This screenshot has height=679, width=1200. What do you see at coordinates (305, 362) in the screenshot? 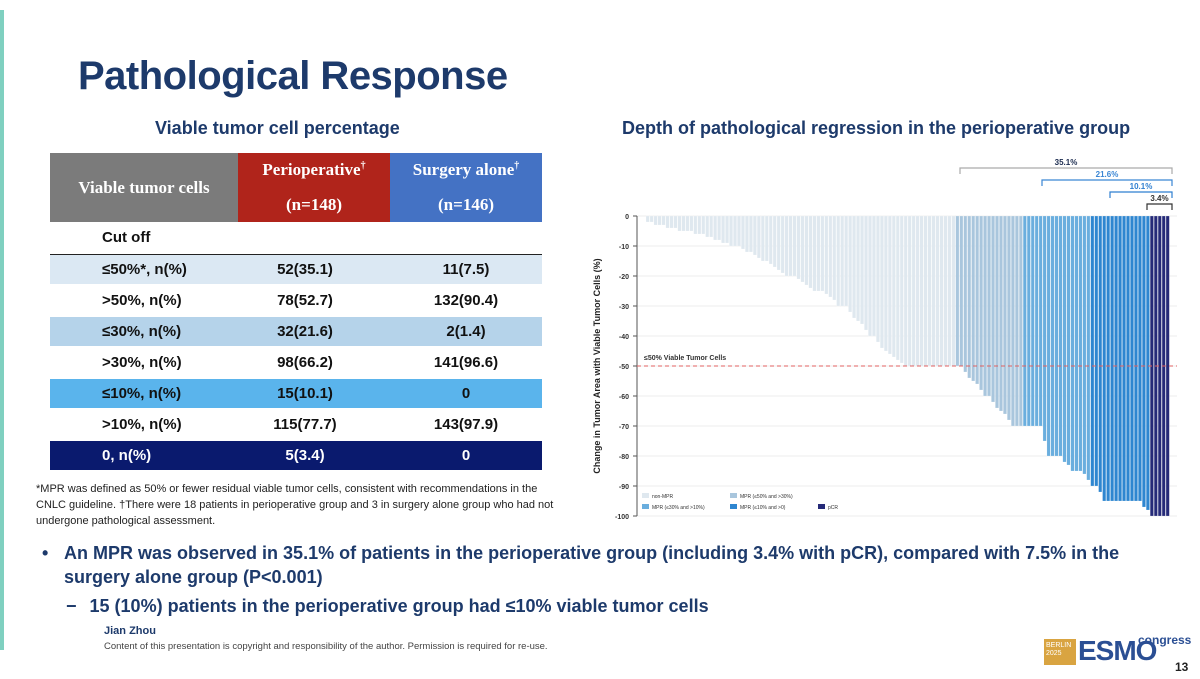
I see `row-perioperative: 98(66.2)` at bounding box center [305, 362].